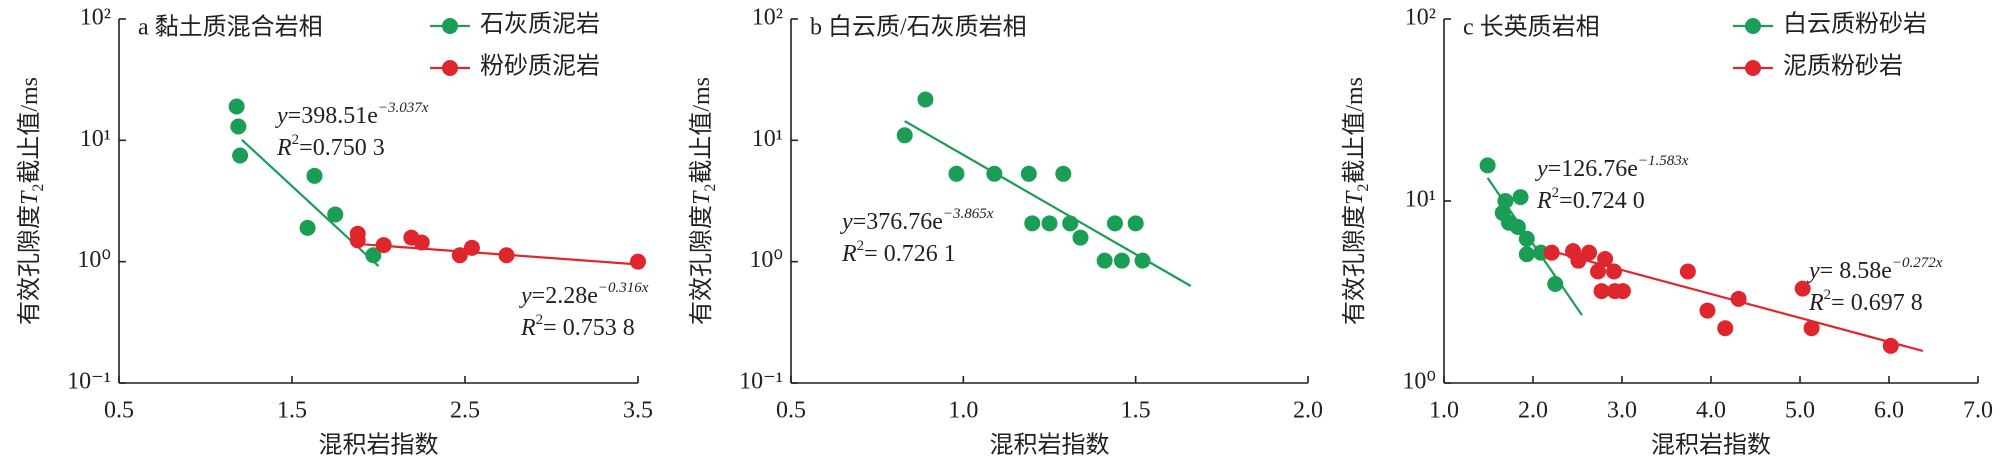  What do you see at coordinates (1978, 411) in the screenshot?
I see `x-tick-label: 7.0` at bounding box center [1978, 411].